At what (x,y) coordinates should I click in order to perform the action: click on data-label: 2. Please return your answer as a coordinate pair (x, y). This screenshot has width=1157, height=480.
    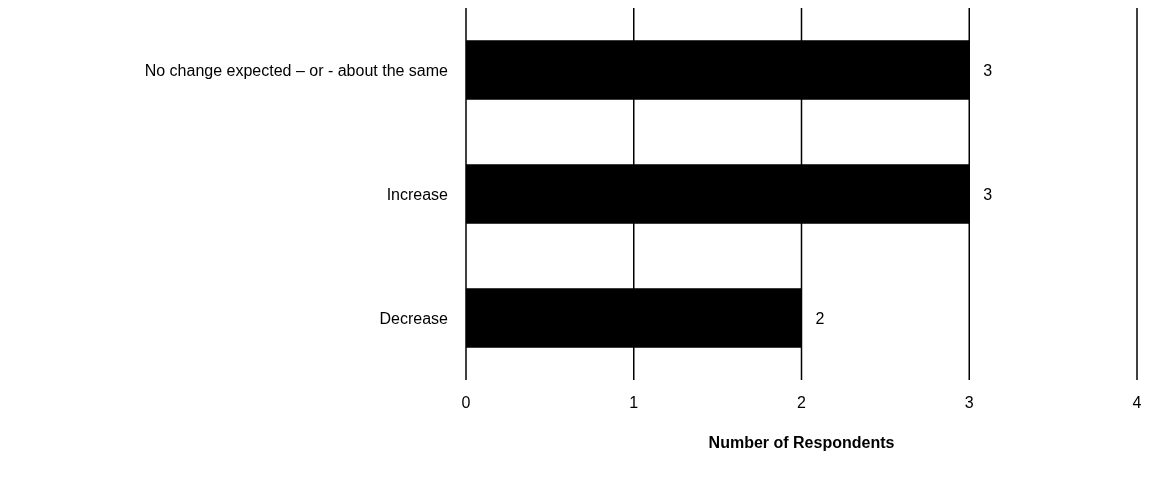
    Looking at the image, I should click on (820, 318).